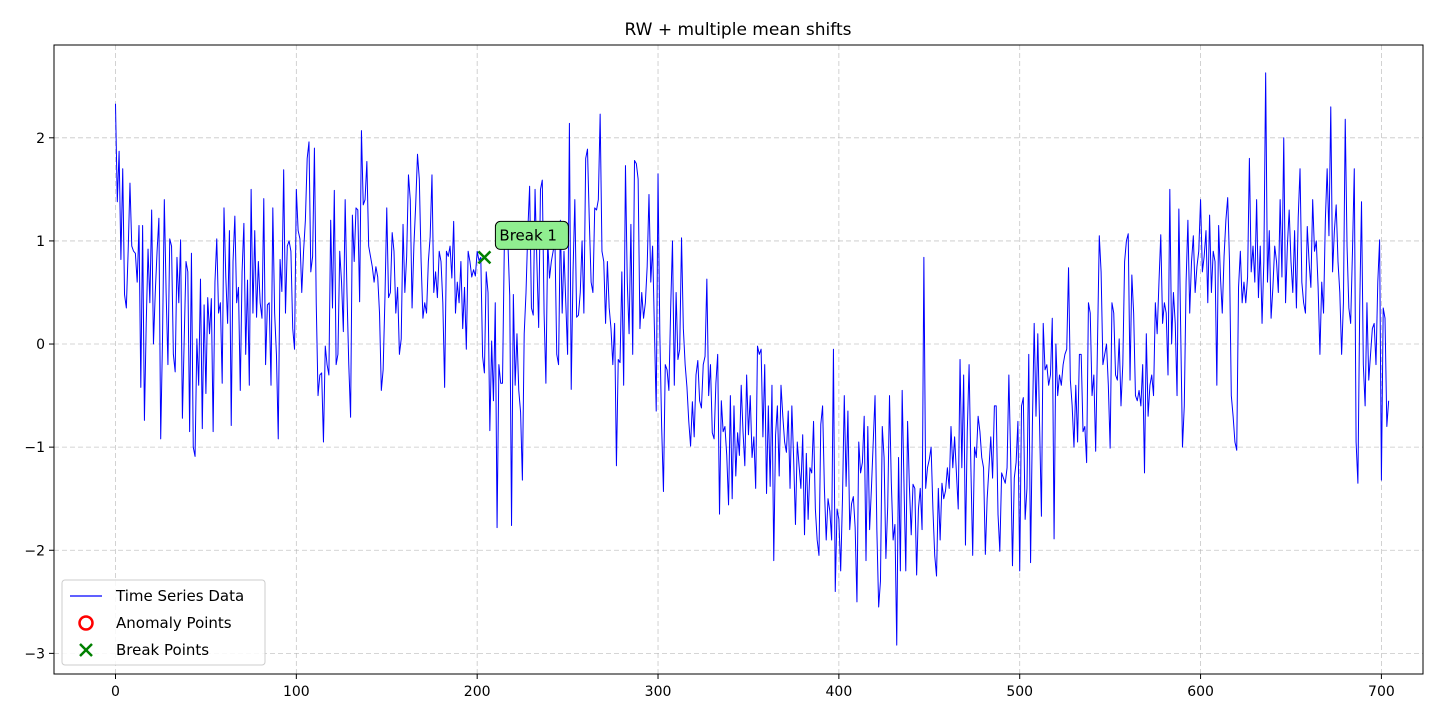 The height and width of the screenshot is (720, 1440). I want to click on x-tick-label: 700, so click(1381, 692).